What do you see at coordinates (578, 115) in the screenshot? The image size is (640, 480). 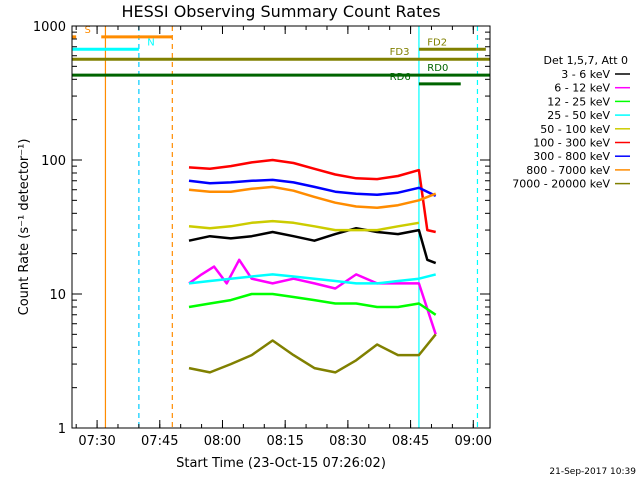 I see `legend-entry-3: 25 - 50 keV` at bounding box center [578, 115].